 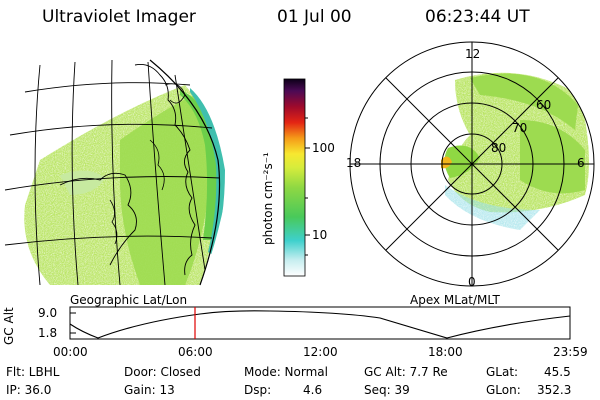 What do you see at coordinates (520, 128) in the screenshot?
I see `mlat-label-70: 70` at bounding box center [520, 128].